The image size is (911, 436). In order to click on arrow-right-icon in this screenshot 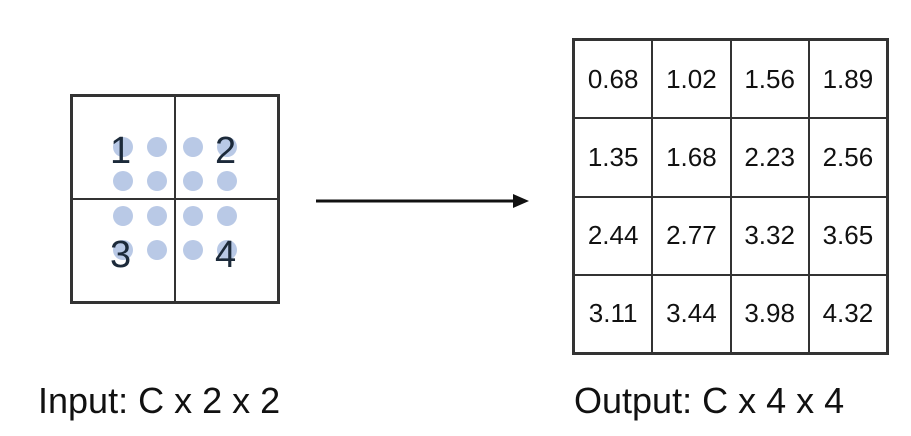, I will do `click(422, 201)`.